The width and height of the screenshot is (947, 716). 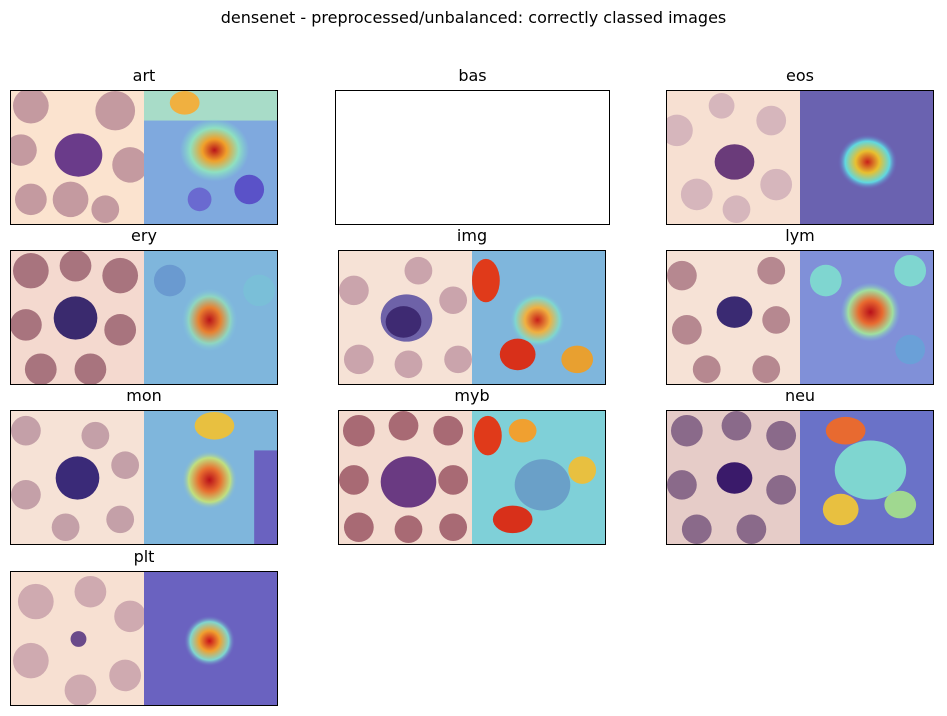 I want to click on panel-bas, so click(x=472, y=157).